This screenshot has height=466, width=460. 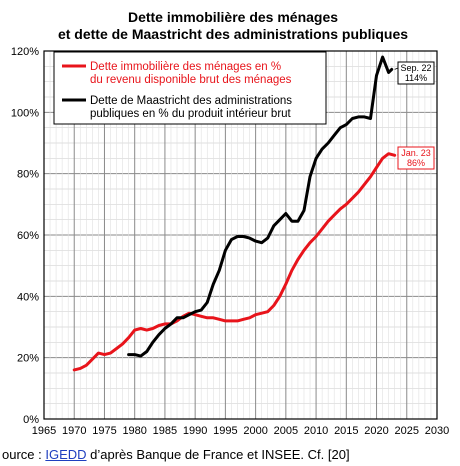 I want to click on x-tick-label: 2015, so click(x=346, y=431).